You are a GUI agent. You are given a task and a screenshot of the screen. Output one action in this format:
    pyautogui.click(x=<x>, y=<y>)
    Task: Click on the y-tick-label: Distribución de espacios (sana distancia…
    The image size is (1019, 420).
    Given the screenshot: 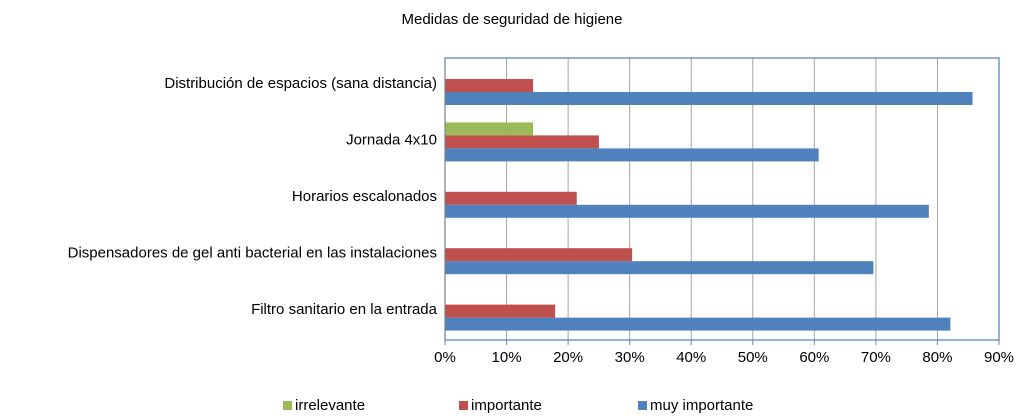 What is the action you would take?
    pyautogui.click(x=300, y=83)
    